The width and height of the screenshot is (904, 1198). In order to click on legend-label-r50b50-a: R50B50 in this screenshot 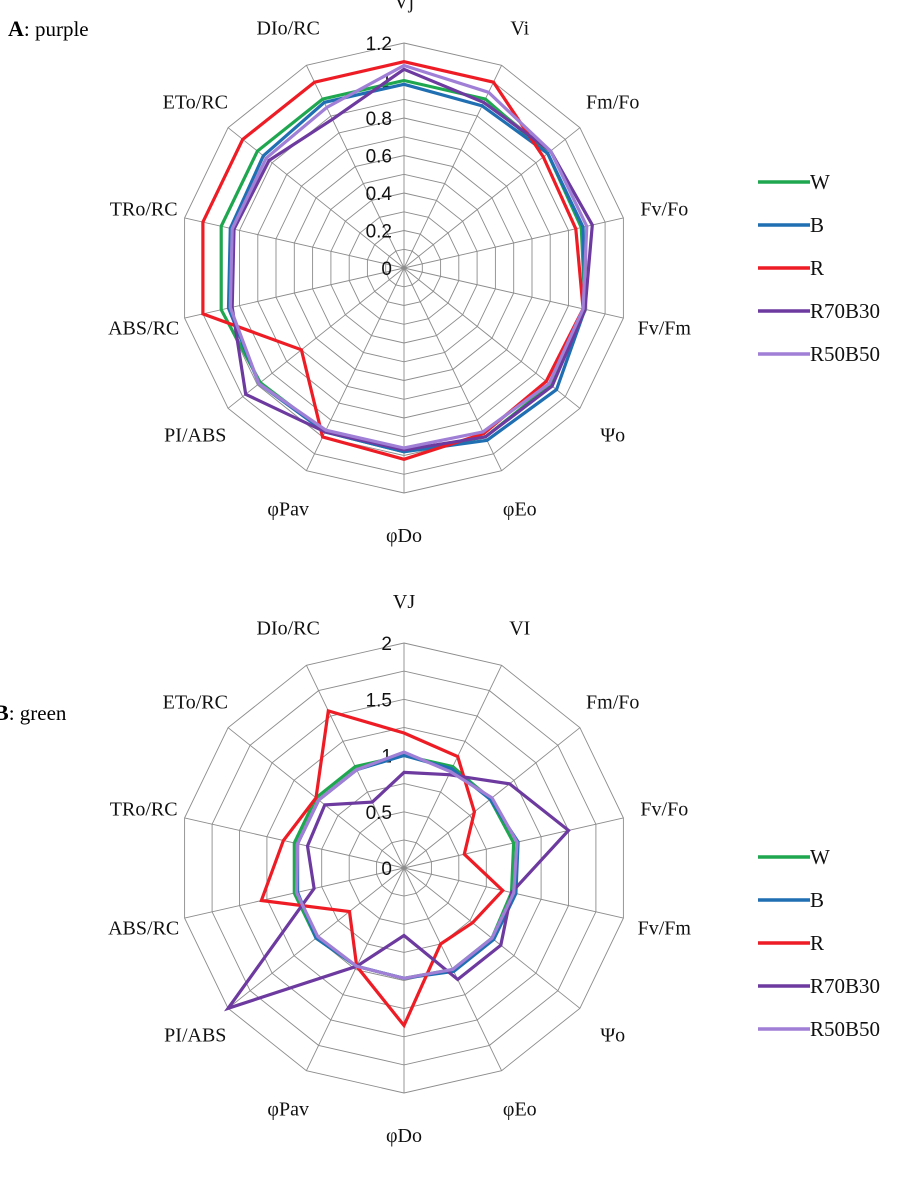, I will do `click(845, 354)`.